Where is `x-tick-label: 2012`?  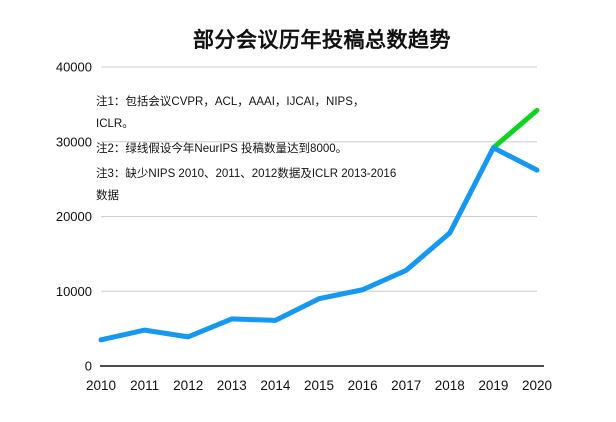
x-tick-label: 2012 is located at coordinates (188, 385).